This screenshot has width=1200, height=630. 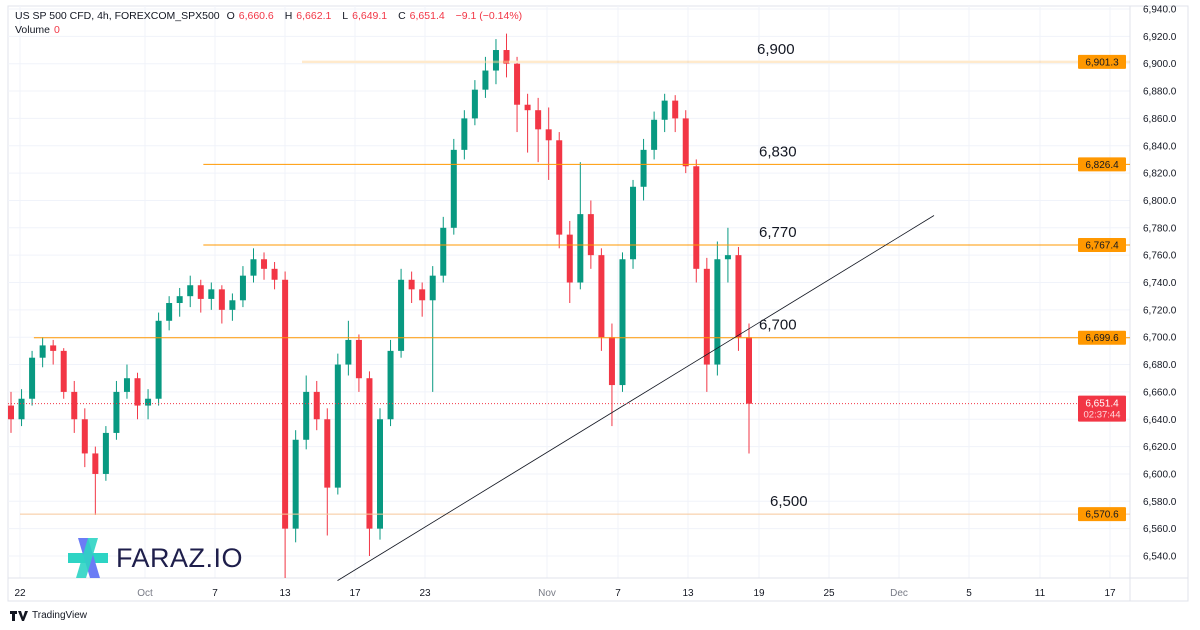 What do you see at coordinates (1160, 174) in the screenshot?
I see `y-tick-label: 6,820.0` at bounding box center [1160, 174].